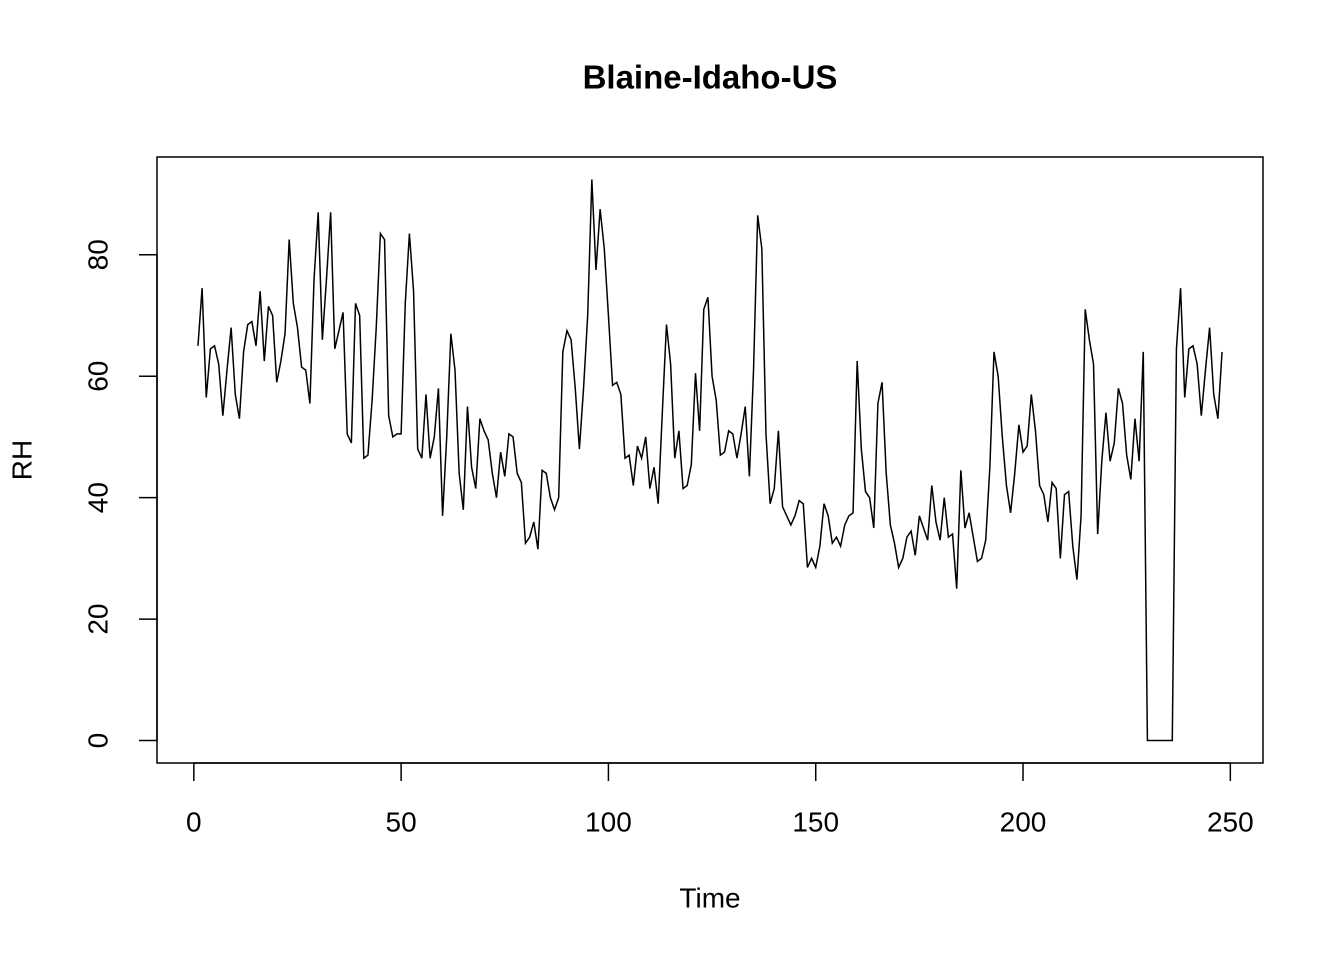  Describe the element at coordinates (1023, 821) in the screenshot. I see `x-tick-label: 200` at that location.